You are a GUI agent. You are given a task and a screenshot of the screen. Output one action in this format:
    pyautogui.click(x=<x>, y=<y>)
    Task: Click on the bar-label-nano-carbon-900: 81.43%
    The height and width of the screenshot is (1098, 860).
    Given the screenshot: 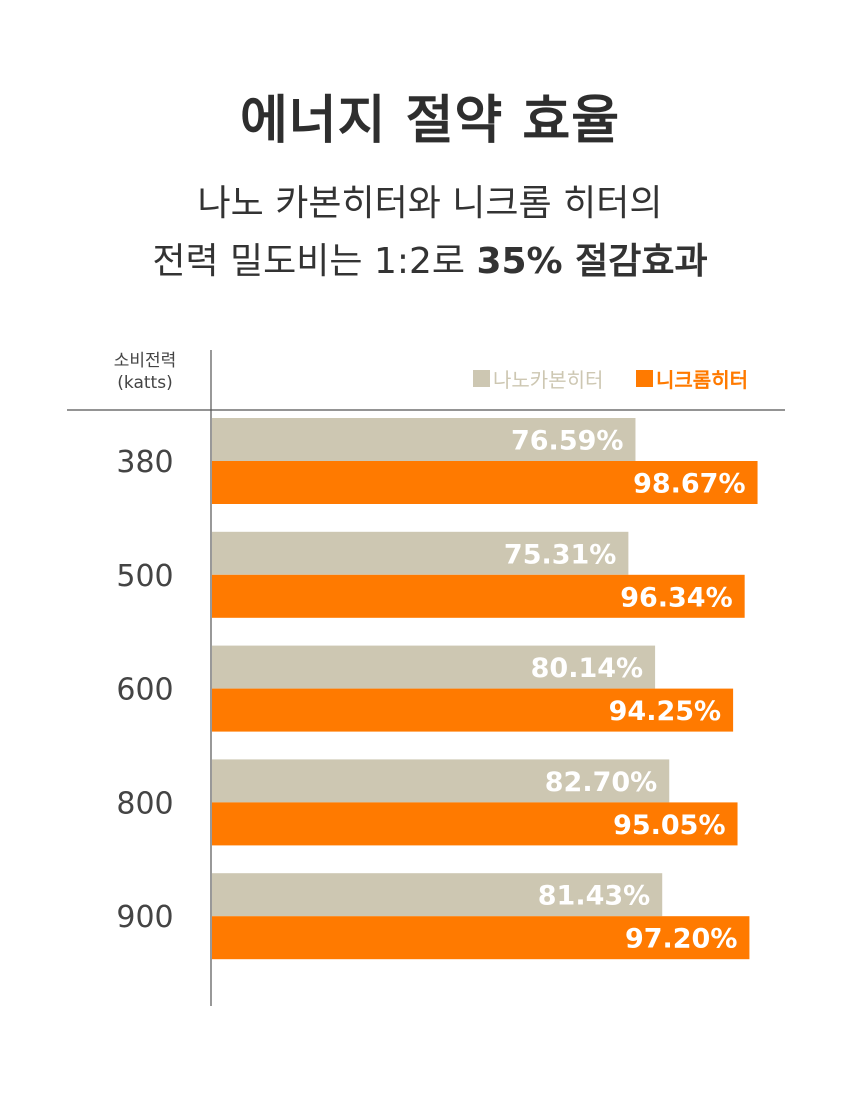 What is the action you would take?
    pyautogui.click(x=594, y=896)
    